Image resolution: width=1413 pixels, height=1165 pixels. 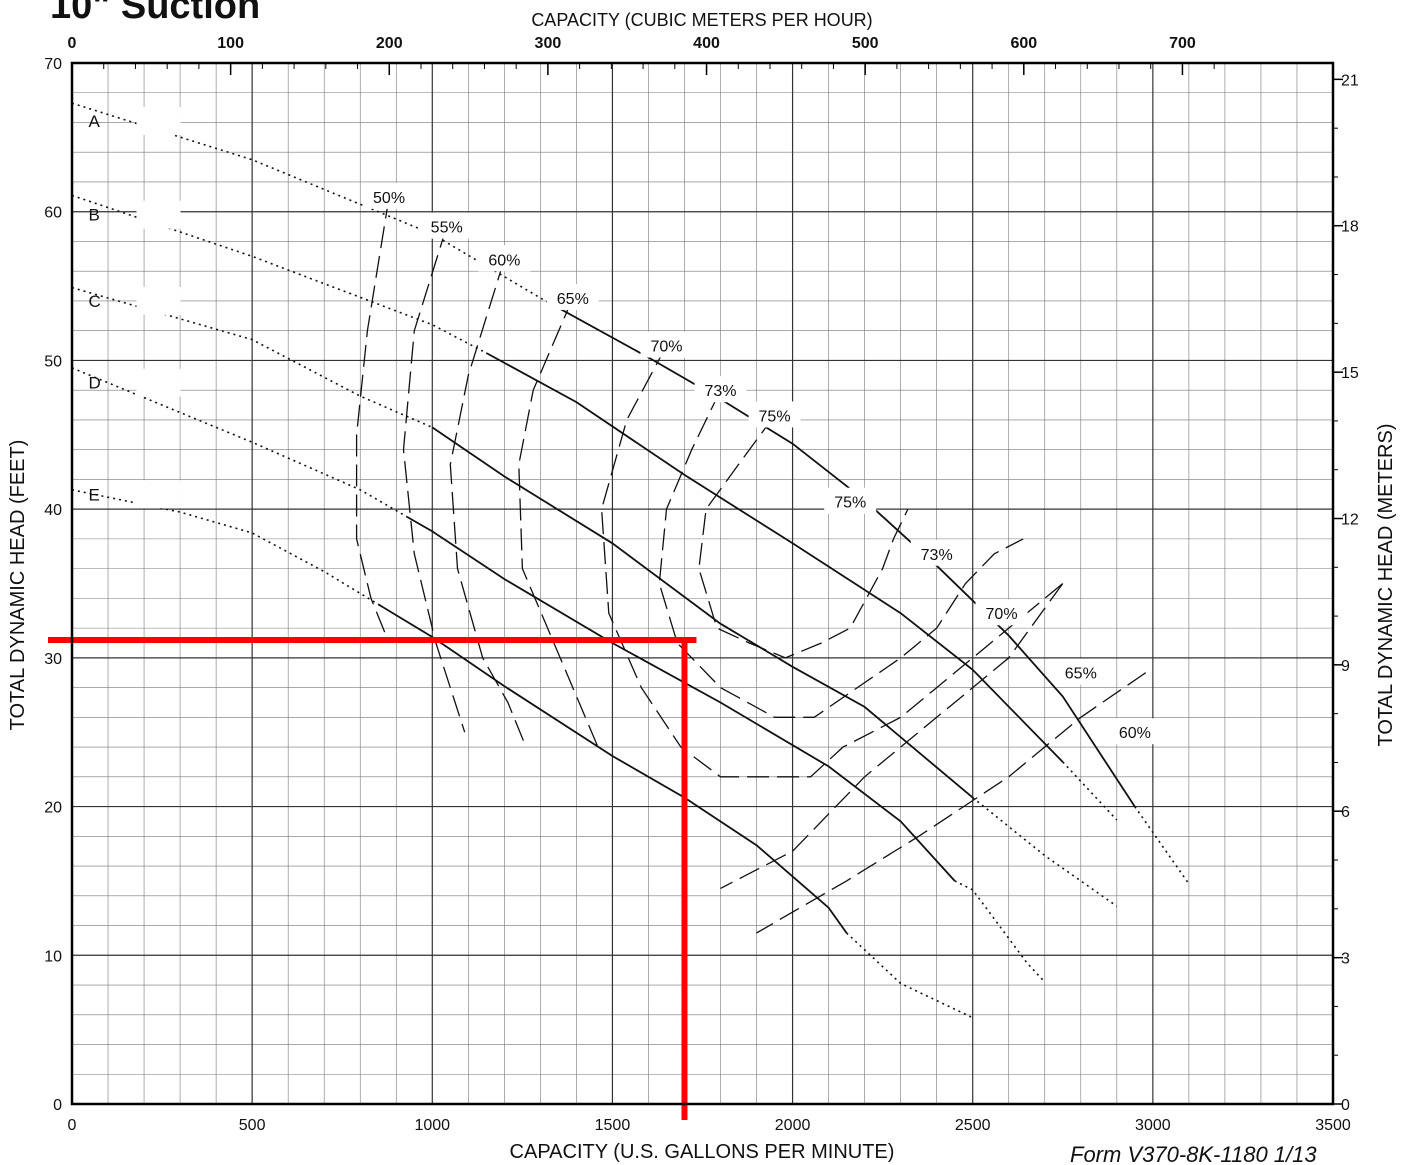 What do you see at coordinates (53, 956) in the screenshot?
I see `y-tick-label: 10` at bounding box center [53, 956].